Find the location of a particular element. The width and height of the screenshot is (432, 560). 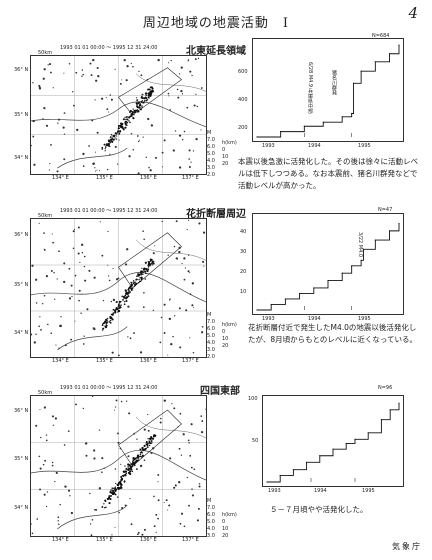

date-range-3: 1993 01 01 00:00 ～ 1995 12 31 24:00 is located at coordinates (109, 388).